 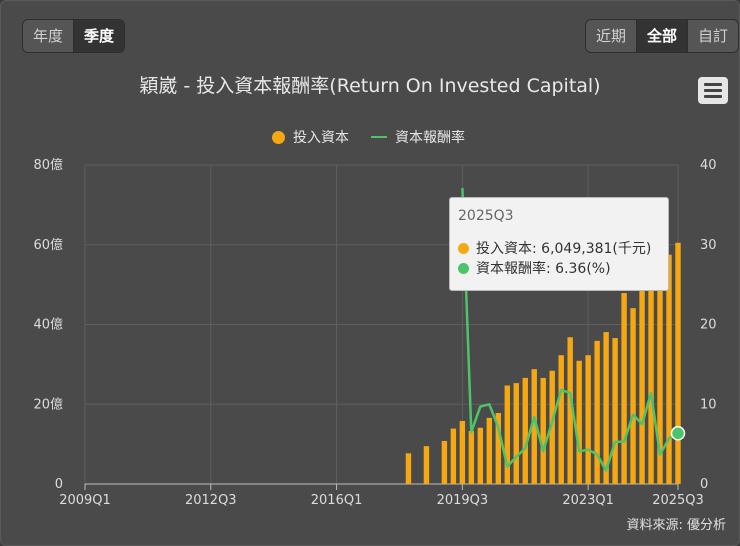 I want to click on custom-range-button: 自訂, so click(x=712, y=36).